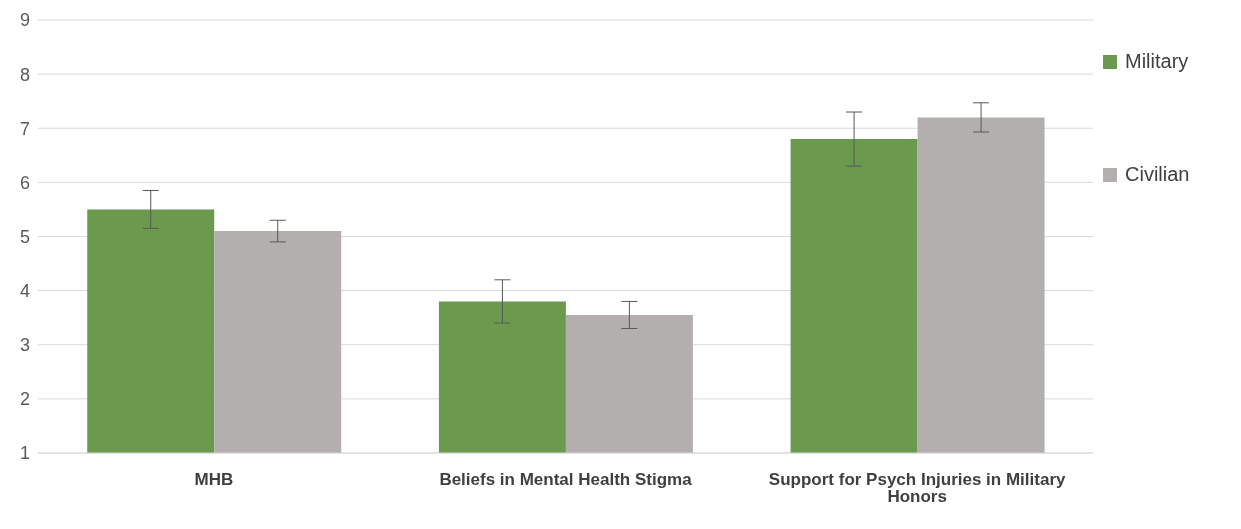 The image size is (1241, 529). I want to click on y-tick-label: 8, so click(24, 74).